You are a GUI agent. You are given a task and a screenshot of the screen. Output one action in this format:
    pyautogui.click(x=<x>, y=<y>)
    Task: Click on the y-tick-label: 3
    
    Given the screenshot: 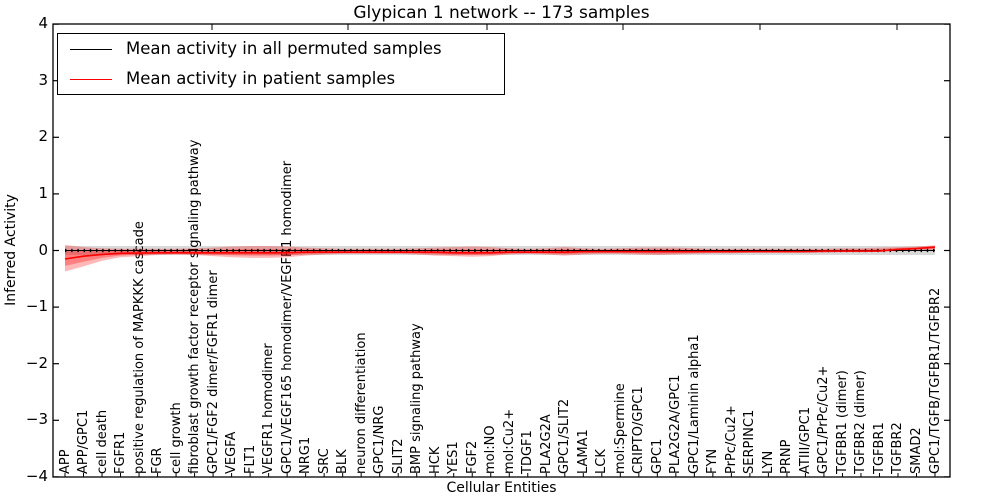 What is the action you would take?
    pyautogui.click(x=43, y=79)
    